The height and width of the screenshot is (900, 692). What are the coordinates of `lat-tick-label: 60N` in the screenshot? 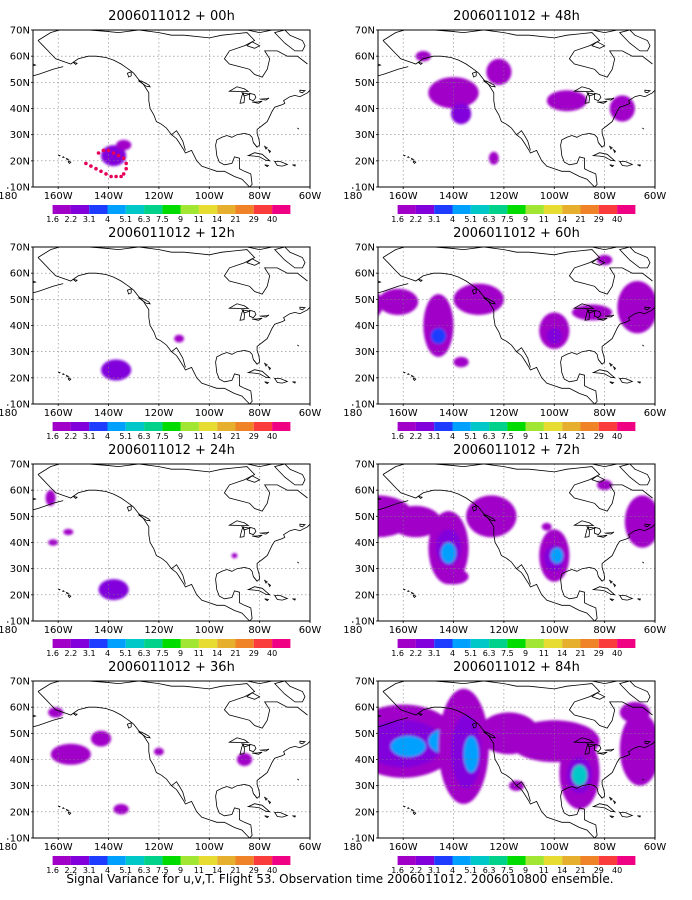 It's located at (365, 491).